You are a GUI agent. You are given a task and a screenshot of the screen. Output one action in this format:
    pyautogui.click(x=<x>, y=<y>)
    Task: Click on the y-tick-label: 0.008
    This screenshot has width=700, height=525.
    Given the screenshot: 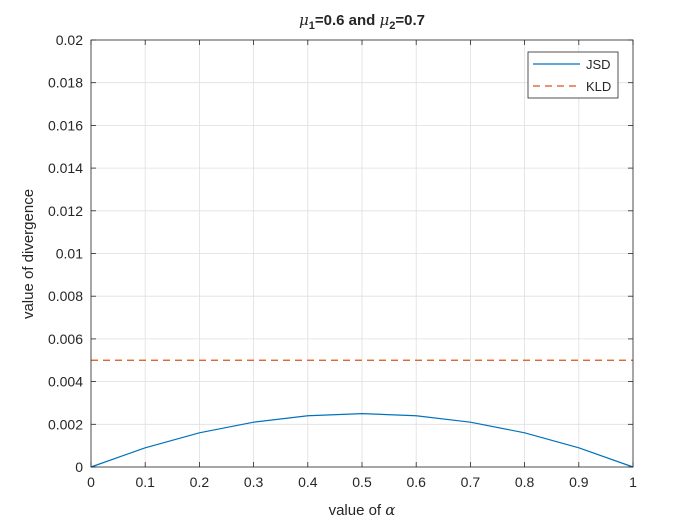 What is the action you would take?
    pyautogui.click(x=65, y=296)
    